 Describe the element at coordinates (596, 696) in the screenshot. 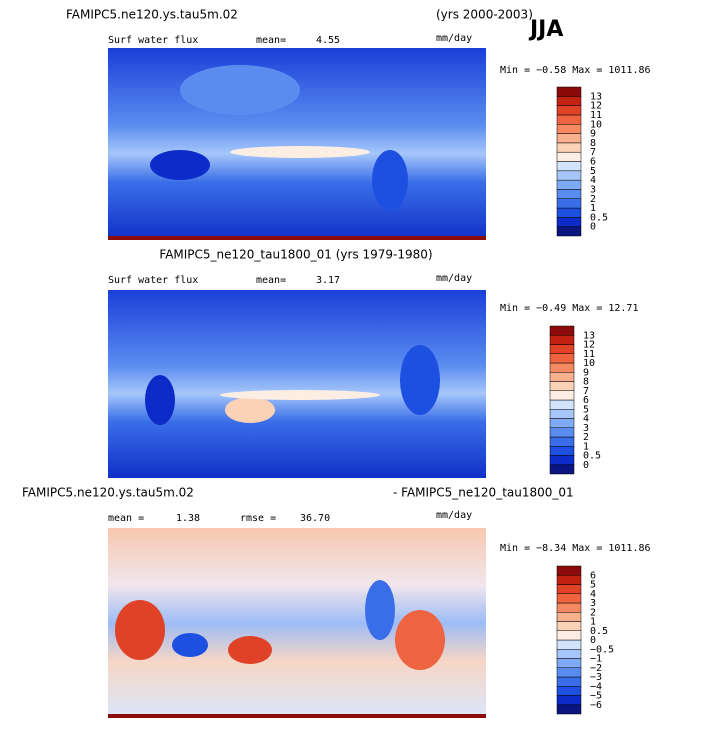

I see `colorbar-label: −5` at that location.